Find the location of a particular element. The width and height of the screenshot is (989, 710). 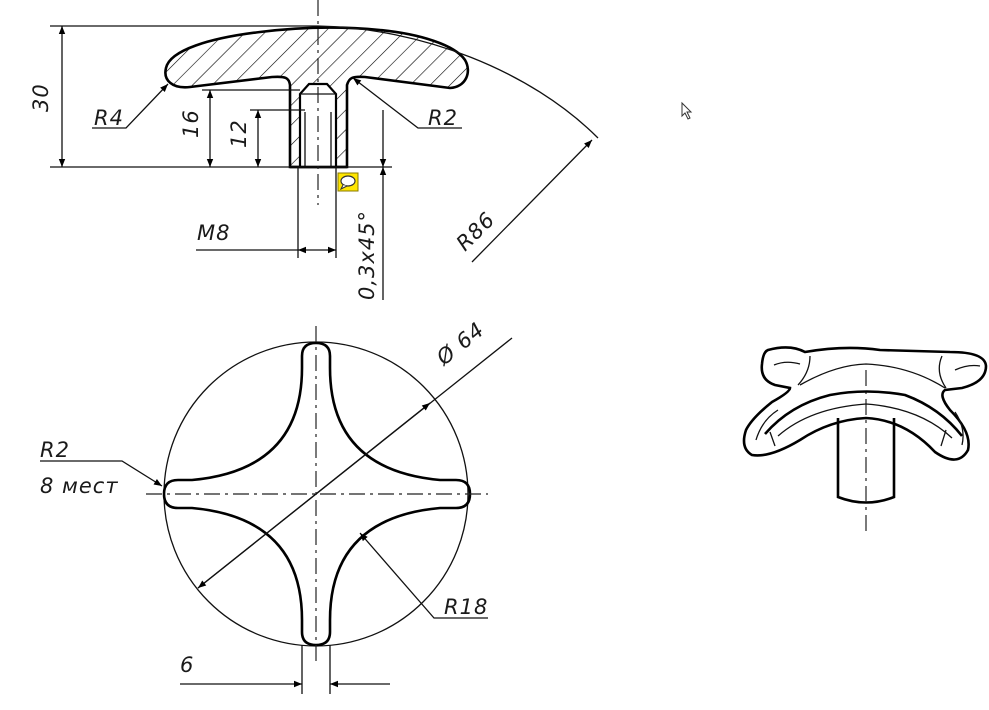

r4-leader is located at coordinates (130, 106).